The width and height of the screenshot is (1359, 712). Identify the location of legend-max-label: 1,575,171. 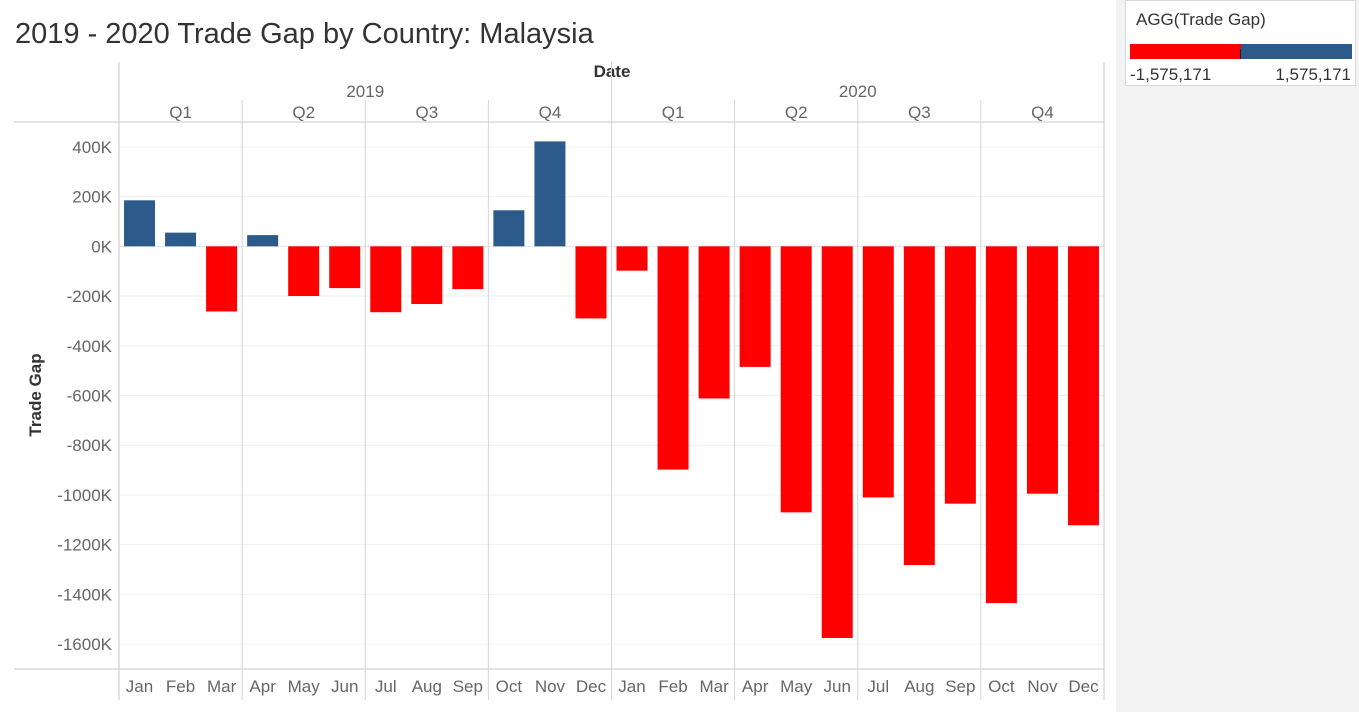
(1313, 74).